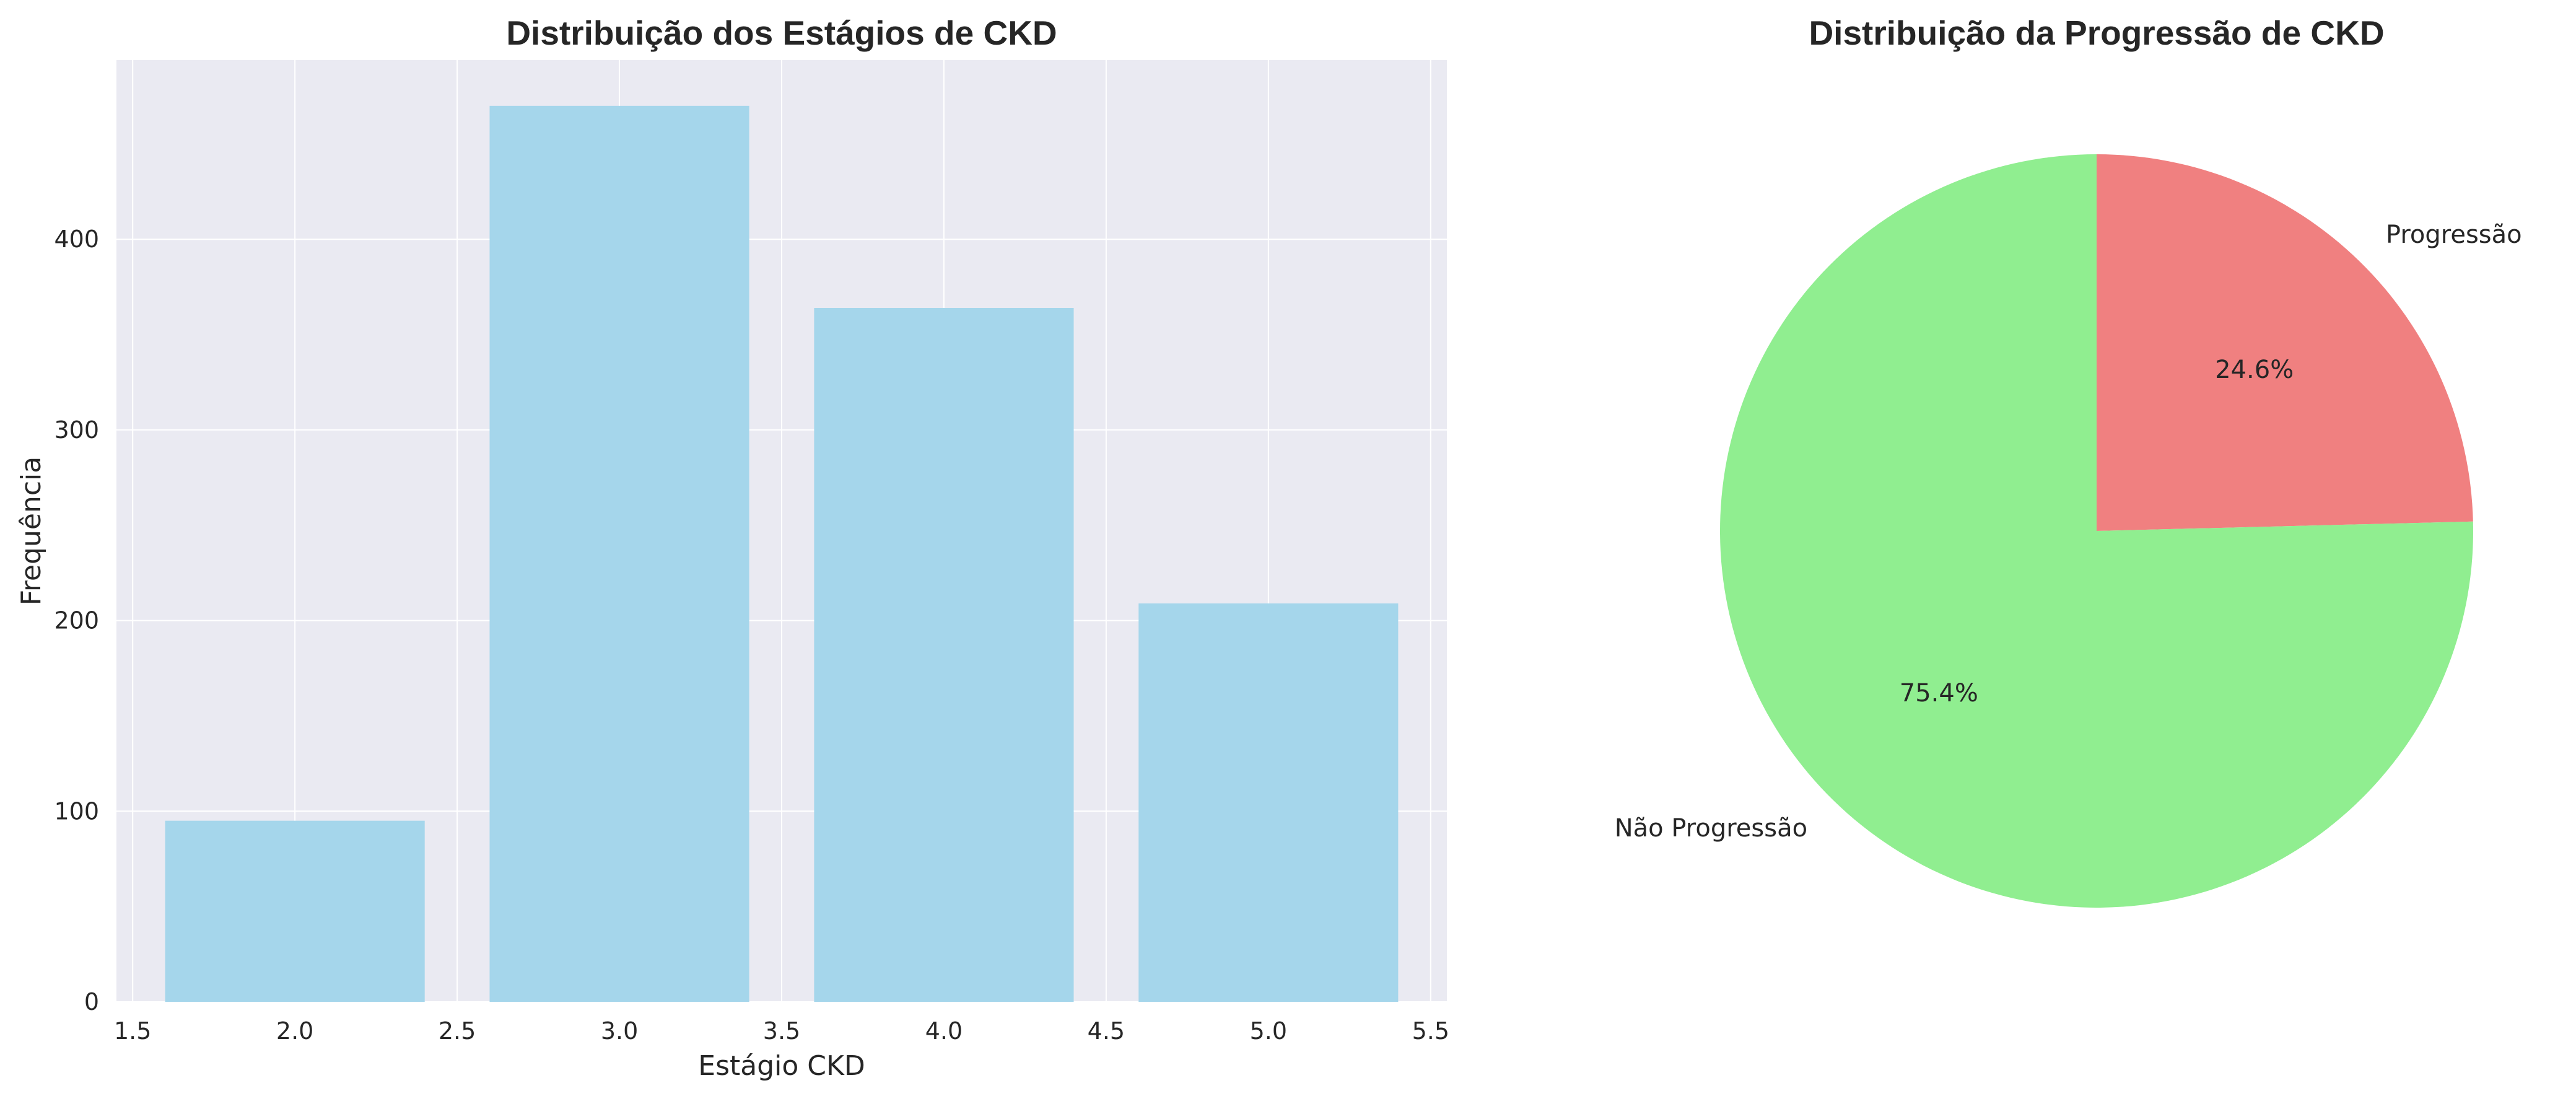 The height and width of the screenshot is (1096, 2576). Describe the element at coordinates (619, 1031) in the screenshot. I see `bar-x-tick-label: 3.0` at that location.